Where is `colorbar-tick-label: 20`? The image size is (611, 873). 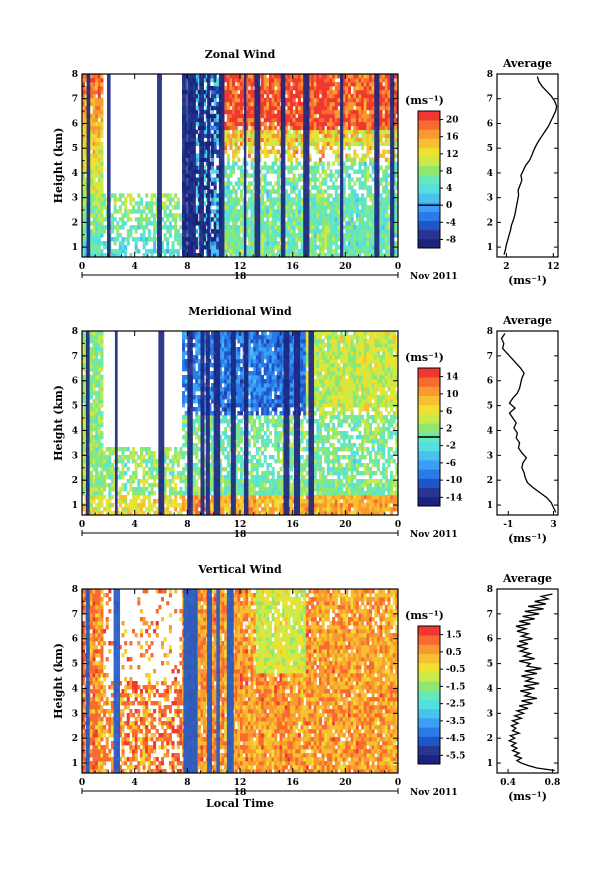 colorbar-tick-label: 20 is located at coordinates (452, 121).